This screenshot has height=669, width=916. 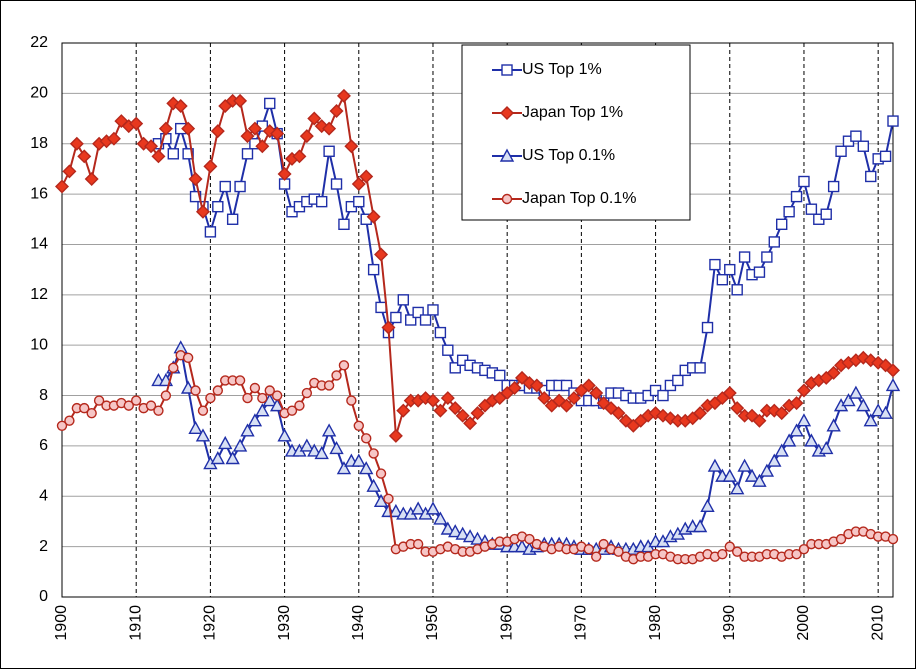 What do you see at coordinates (803, 623) in the screenshot?
I see `x-tick-label: 2000` at bounding box center [803, 623].